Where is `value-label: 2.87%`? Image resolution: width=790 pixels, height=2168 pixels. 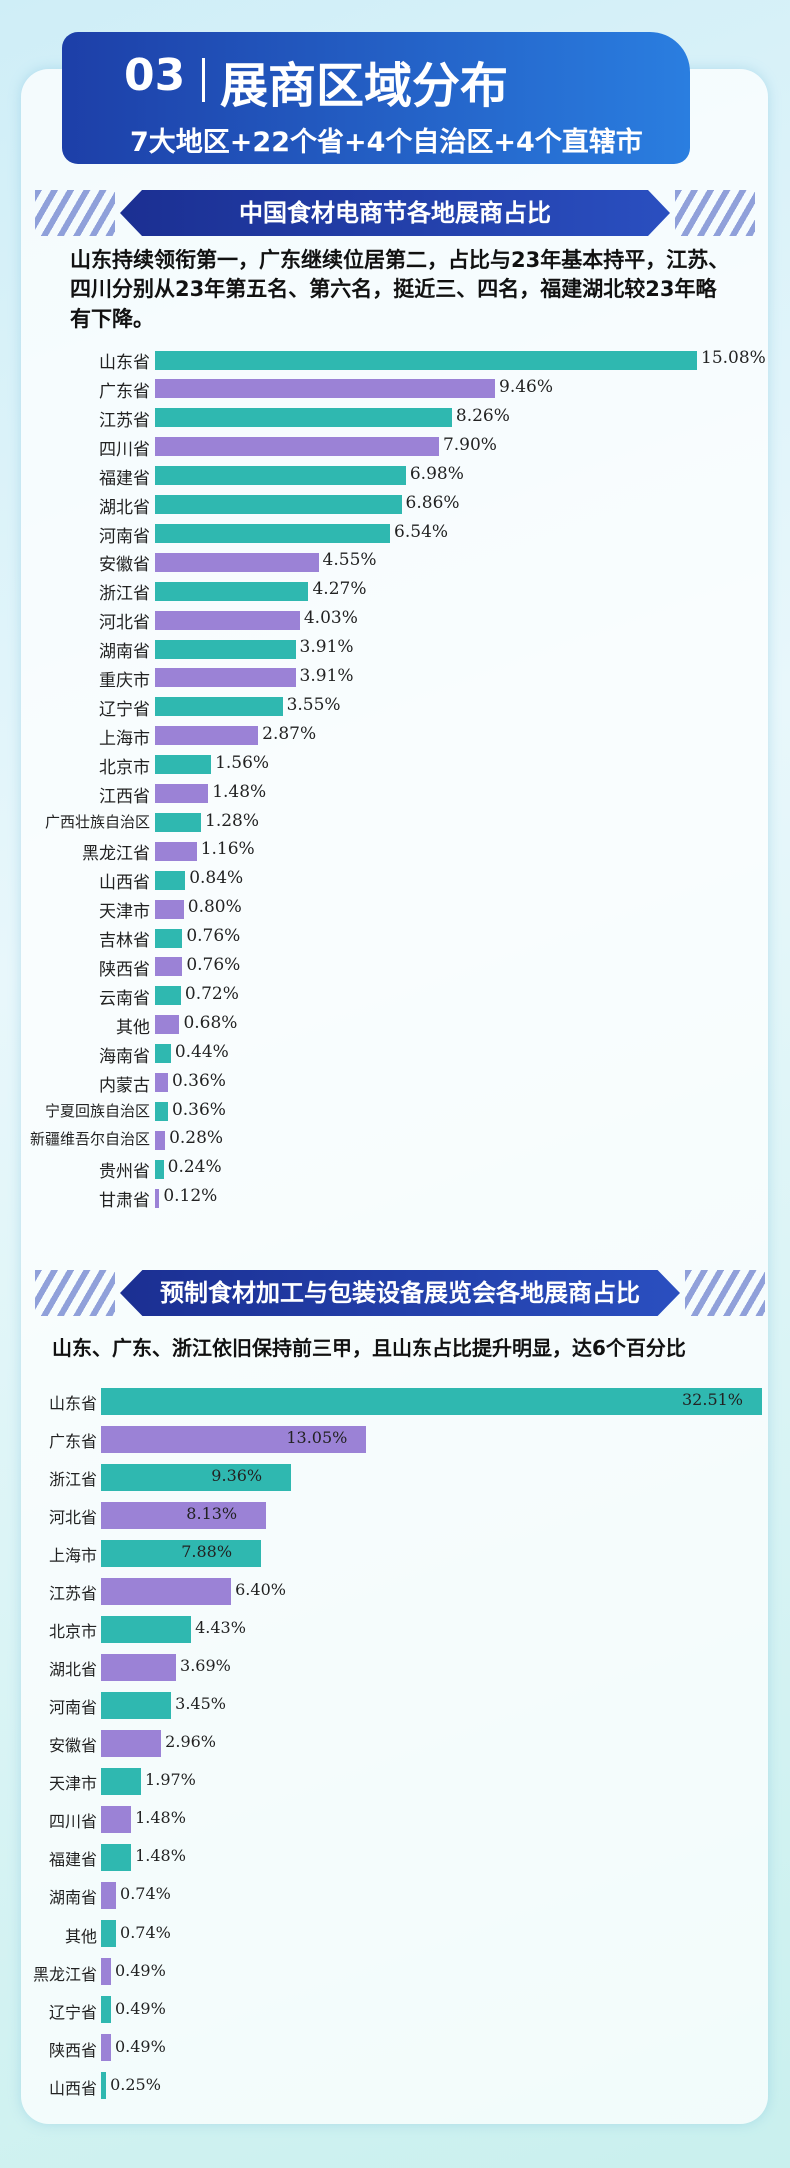
value-label: 2.87% is located at coordinates (289, 733).